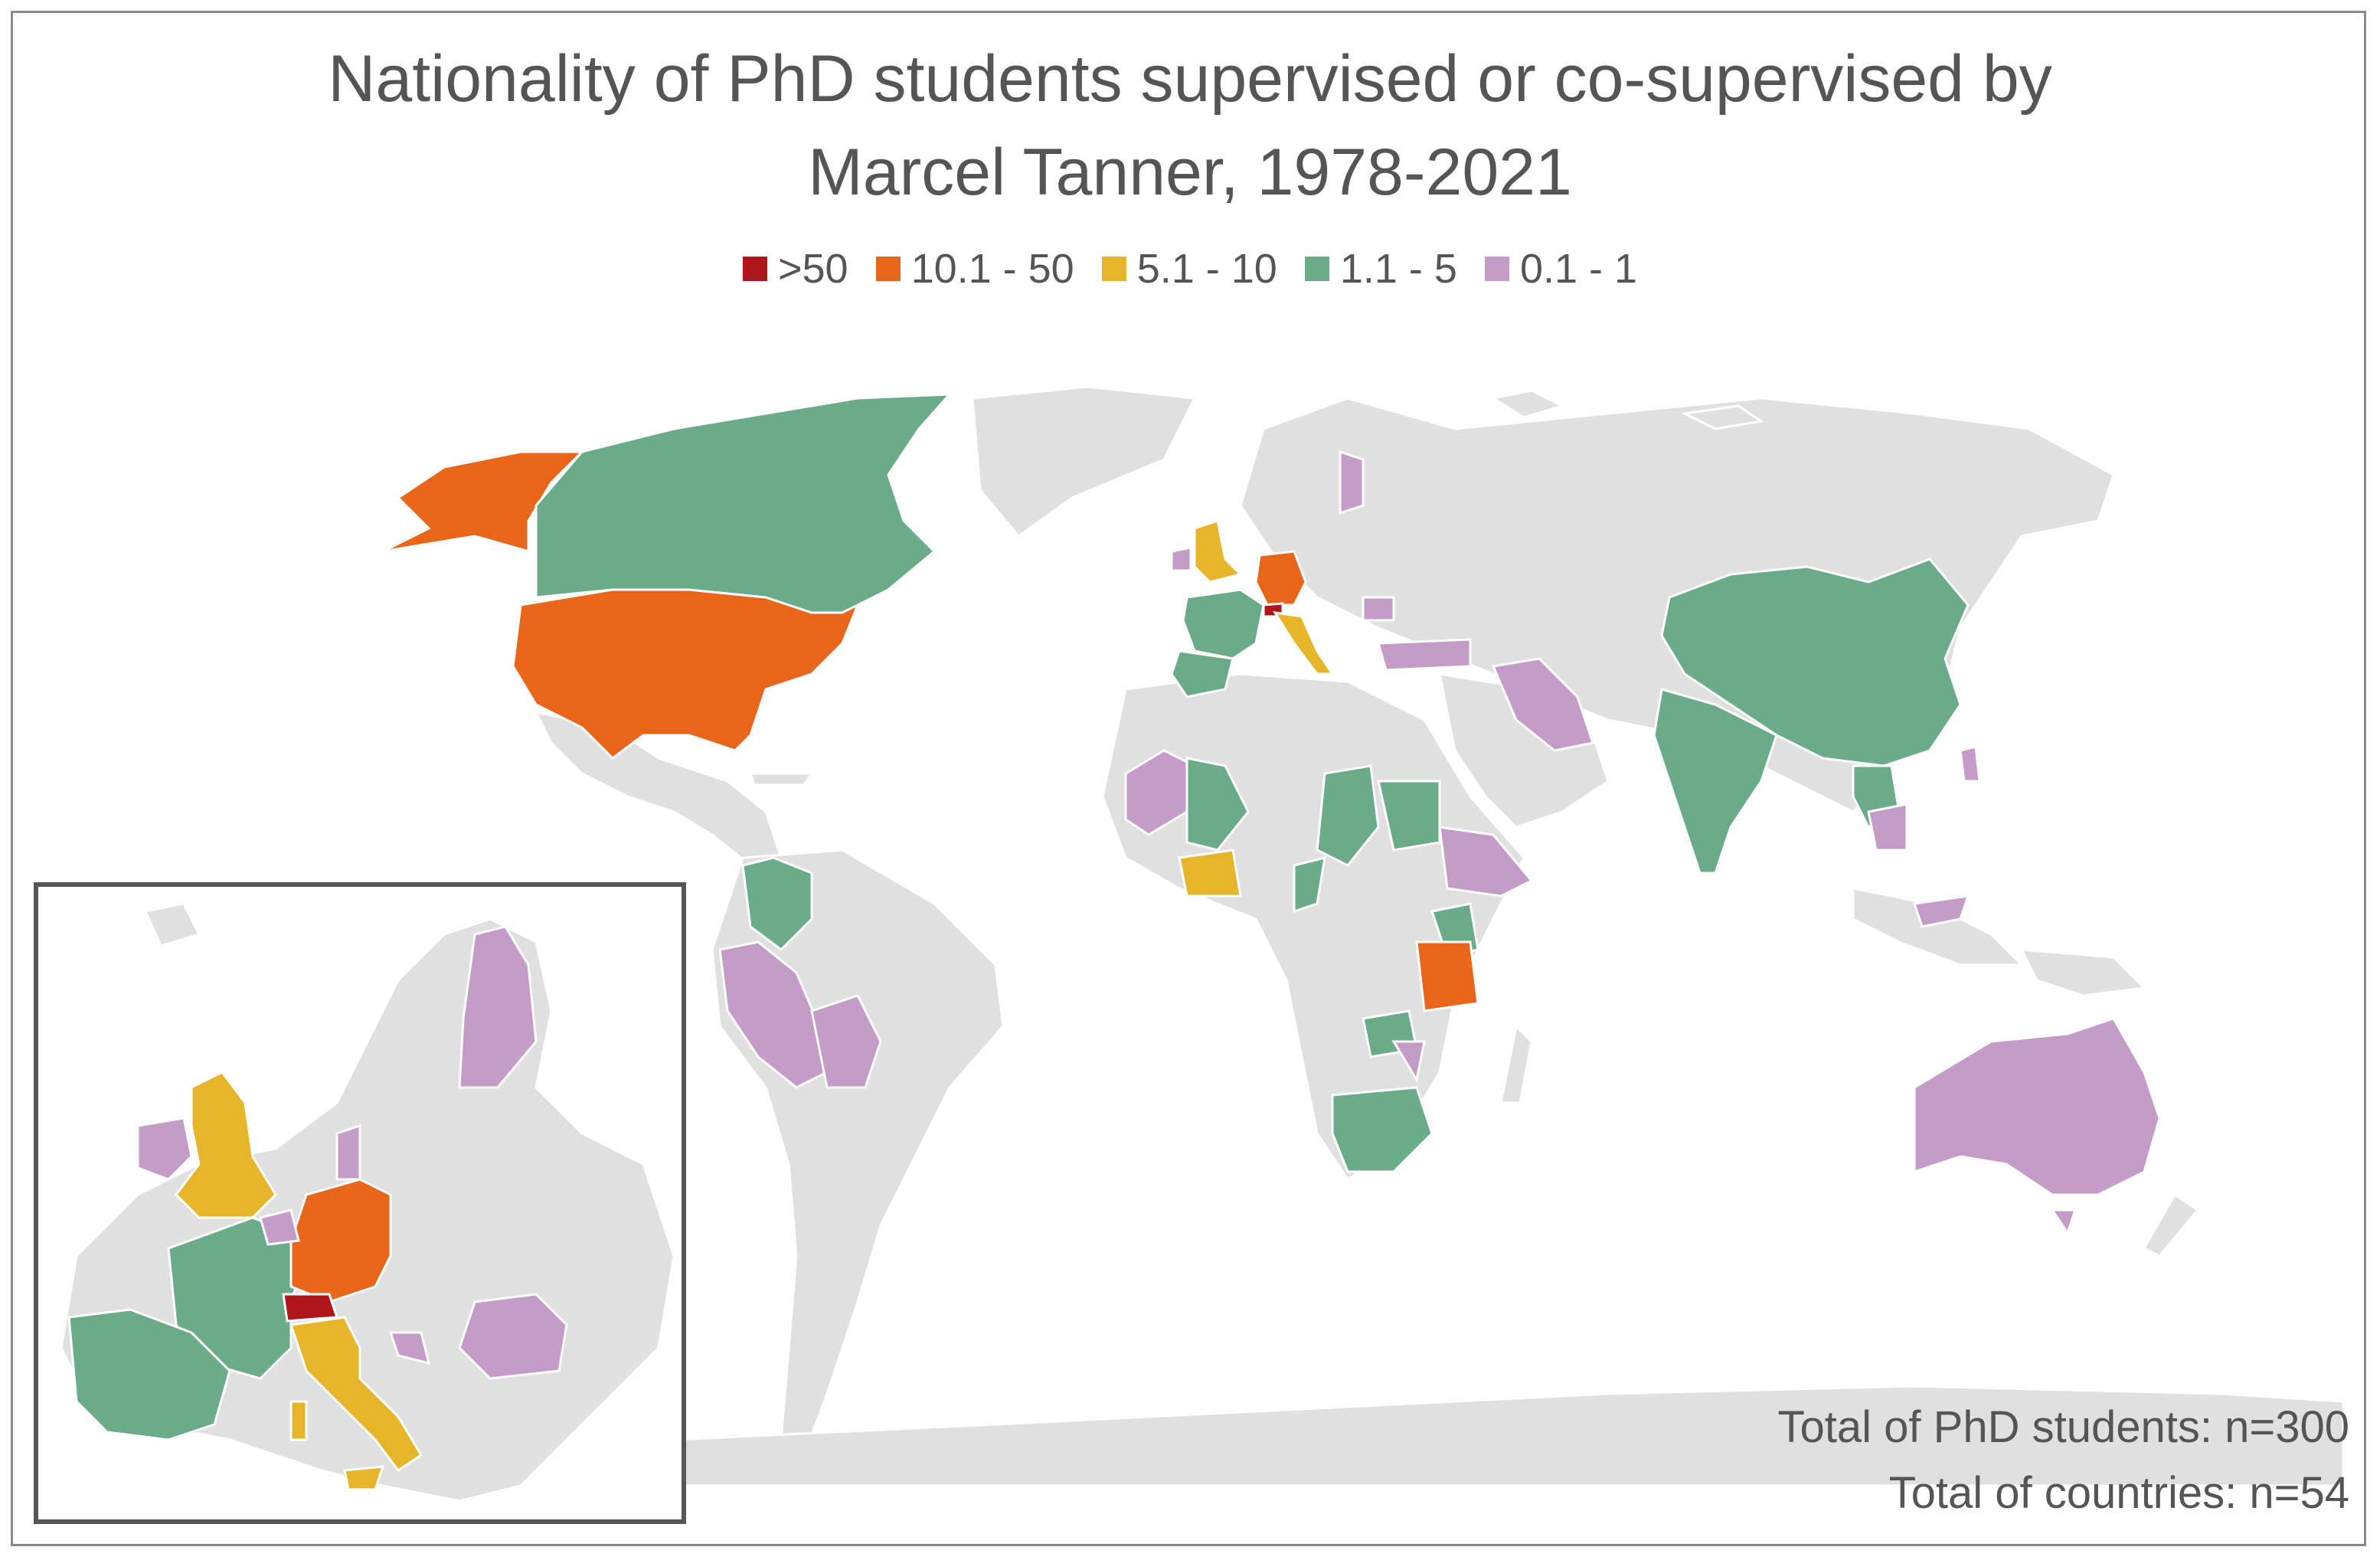 This screenshot has width=2380, height=1560. What do you see at coordinates (1408, 1062) in the screenshot?
I see `country-mozambique` at bounding box center [1408, 1062].